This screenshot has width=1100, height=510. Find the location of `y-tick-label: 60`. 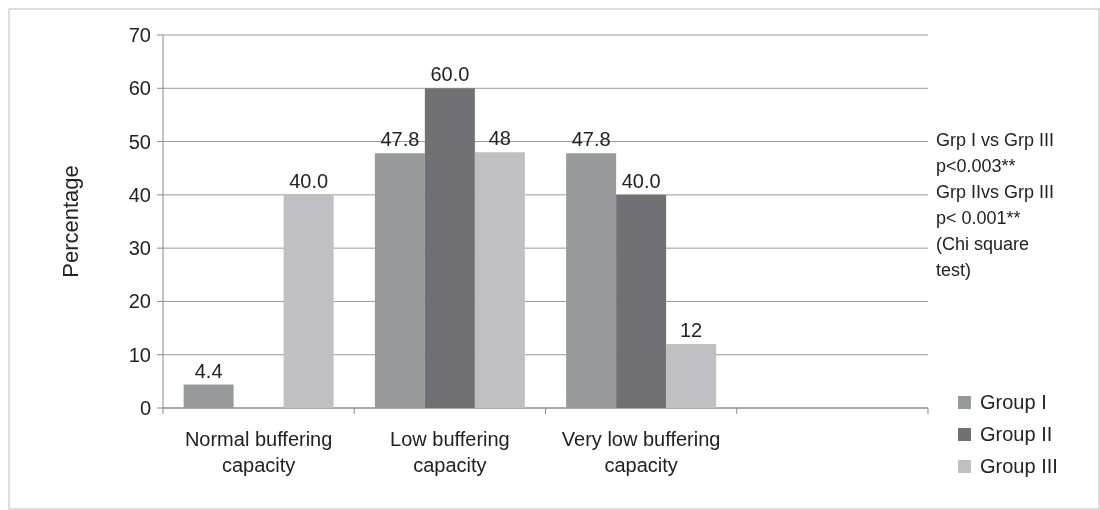

y-tick-label: 60 is located at coordinates (139, 88).